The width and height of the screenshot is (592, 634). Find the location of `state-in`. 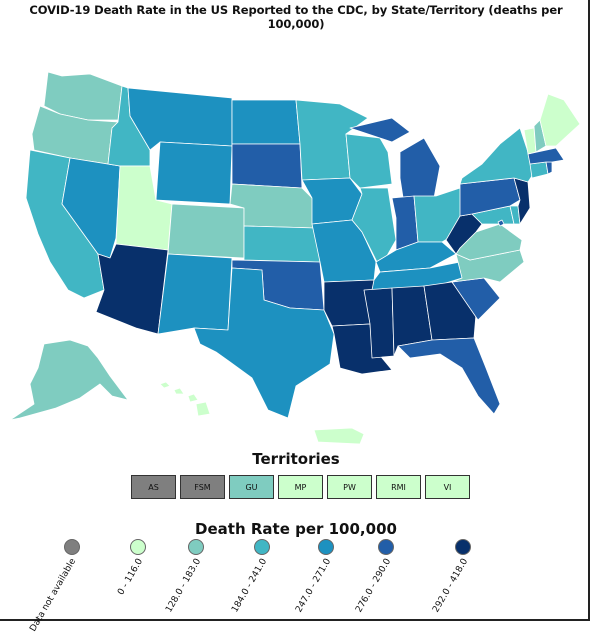

state-in is located at coordinates (405, 223).